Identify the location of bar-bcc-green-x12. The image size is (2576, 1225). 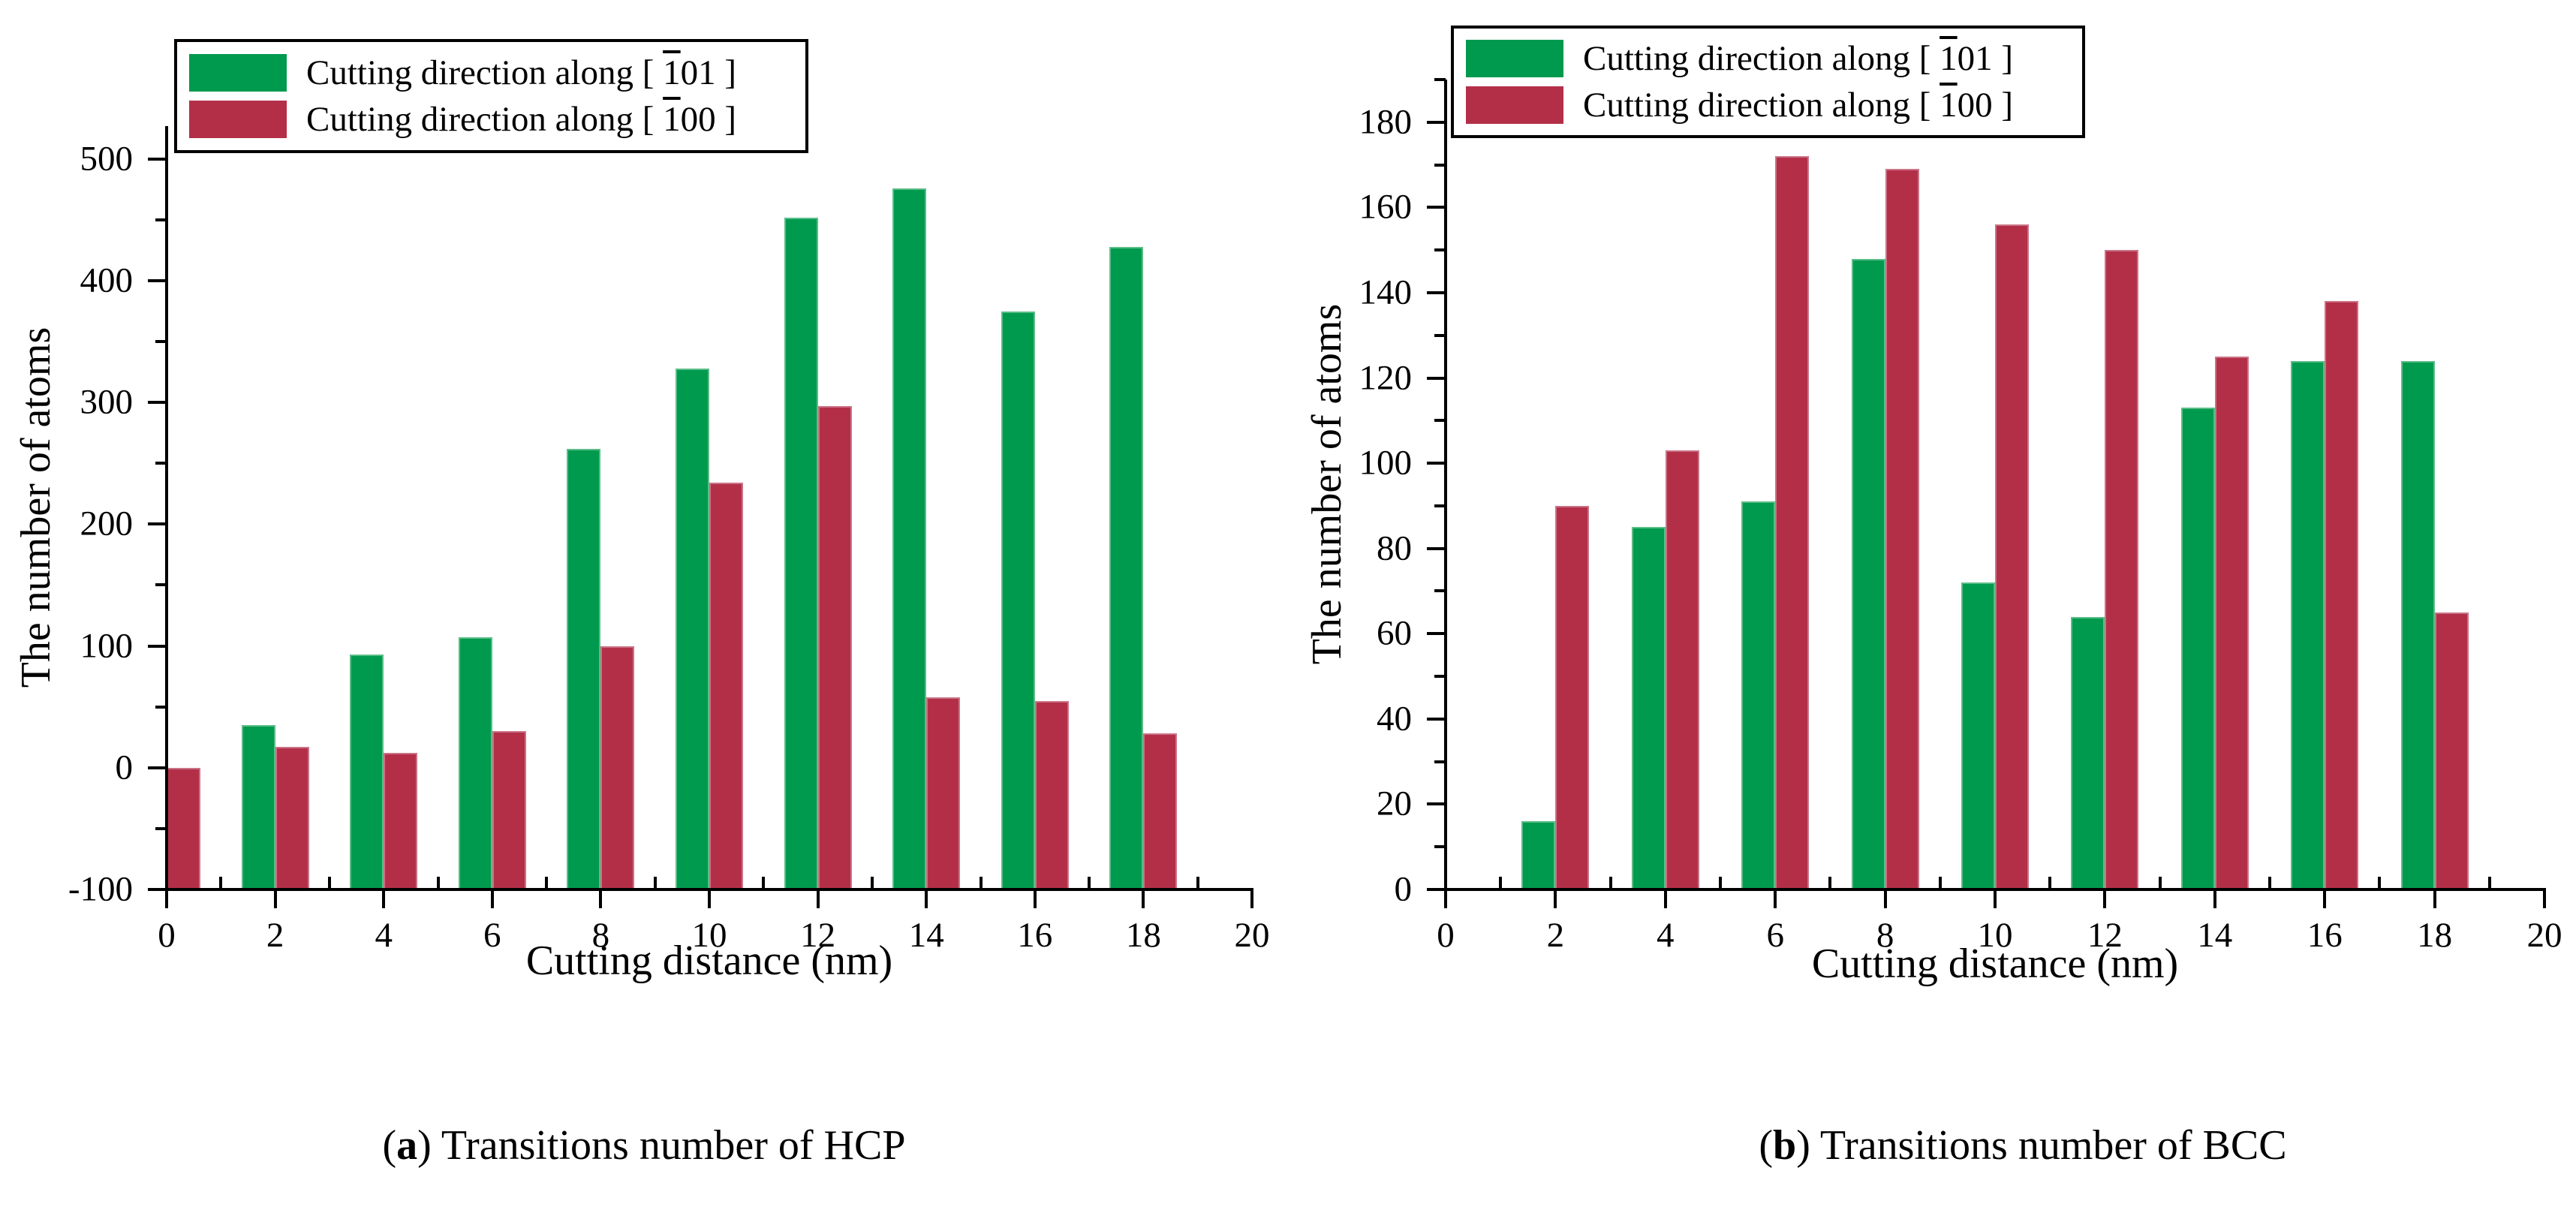
(2088, 752).